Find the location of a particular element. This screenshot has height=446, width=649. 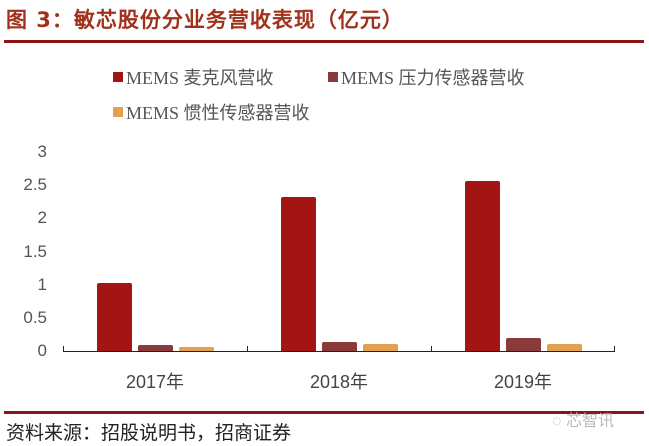

y-tick-label: 1.5 is located at coordinates (35, 251).